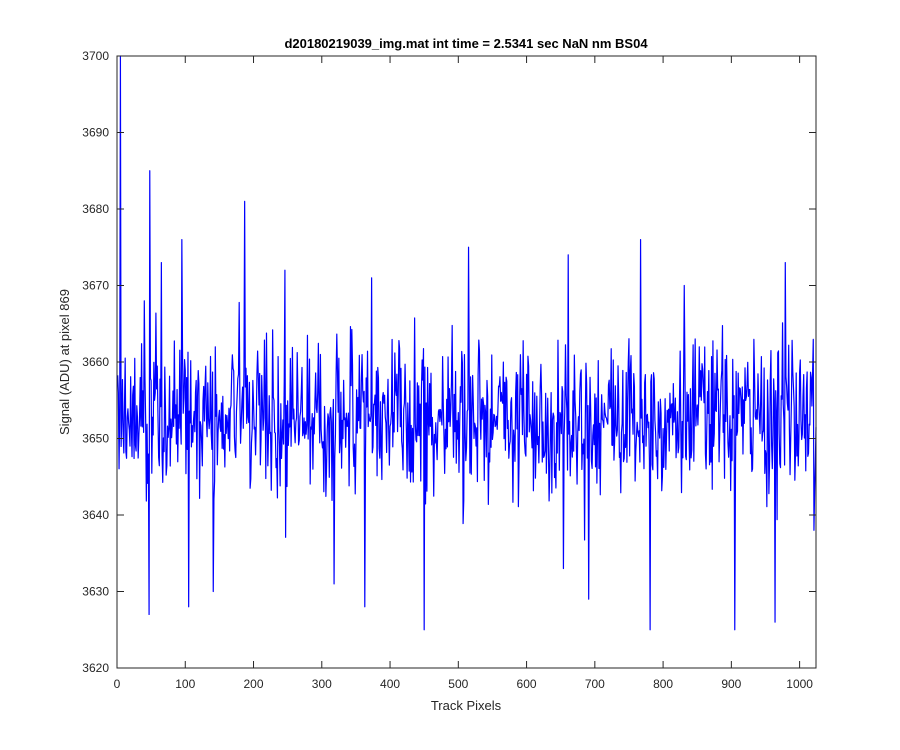 This screenshot has width=900, height=750. I want to click on x-tick-label: 300, so click(322, 684).